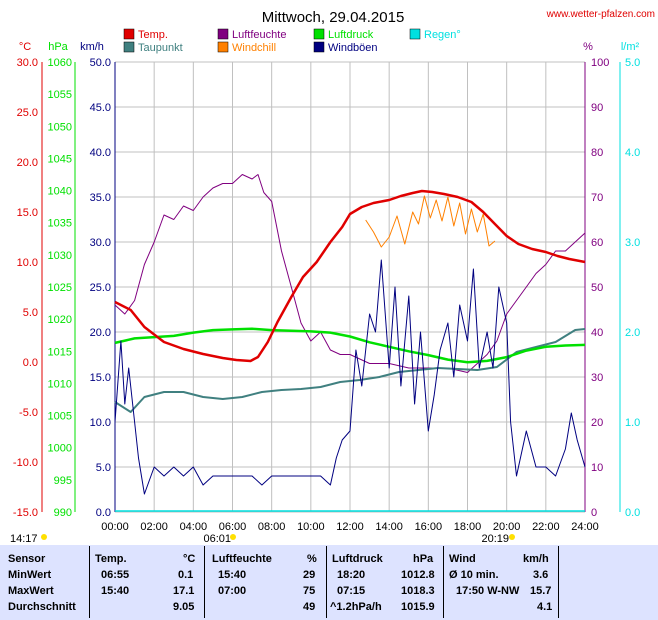  I want to click on tick-label-pressure: 1055, so click(60, 95).